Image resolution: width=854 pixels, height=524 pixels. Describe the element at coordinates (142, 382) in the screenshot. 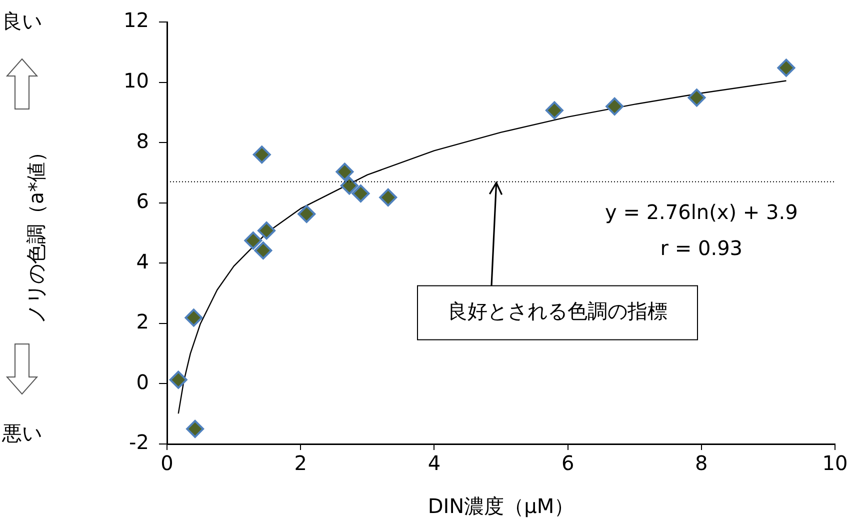

I see `y-tick-label: 0` at that location.